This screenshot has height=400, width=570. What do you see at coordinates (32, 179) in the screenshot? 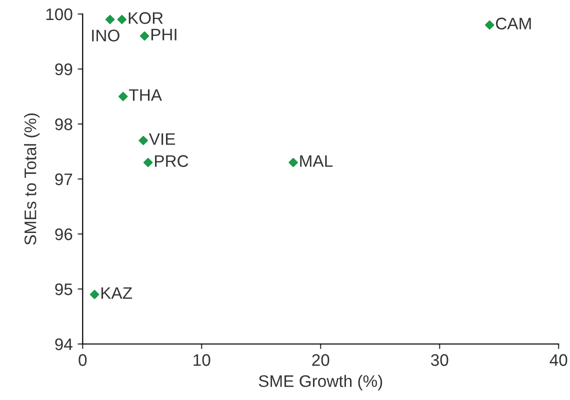
I see `y-axis-title: SMEs to Total (%)` at bounding box center [32, 179].